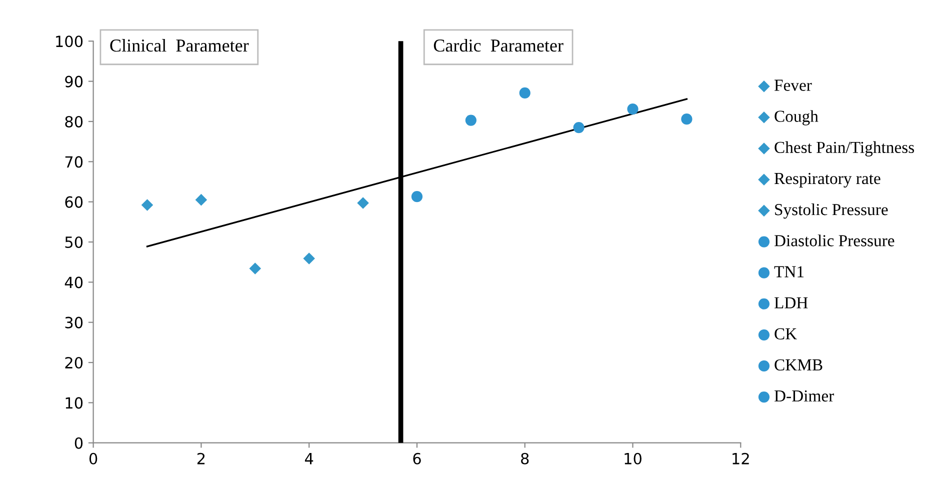  I want to click on y-tick-label: 30, so click(74, 322).